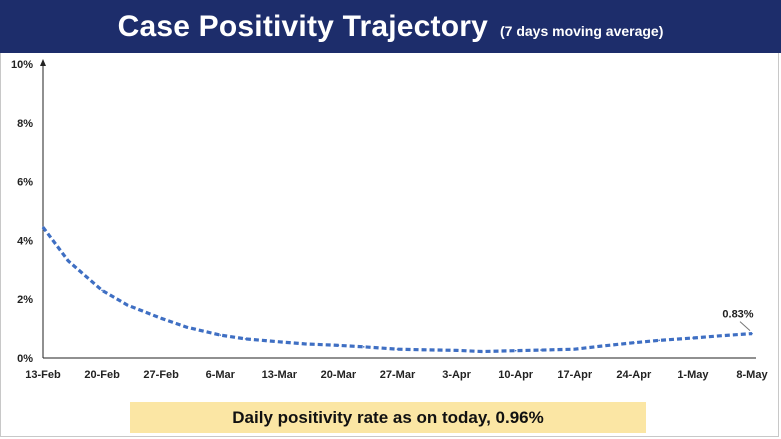 The width and height of the screenshot is (781, 439). What do you see at coordinates (22, 65) in the screenshot?
I see `y-tick-label: 10%` at bounding box center [22, 65].